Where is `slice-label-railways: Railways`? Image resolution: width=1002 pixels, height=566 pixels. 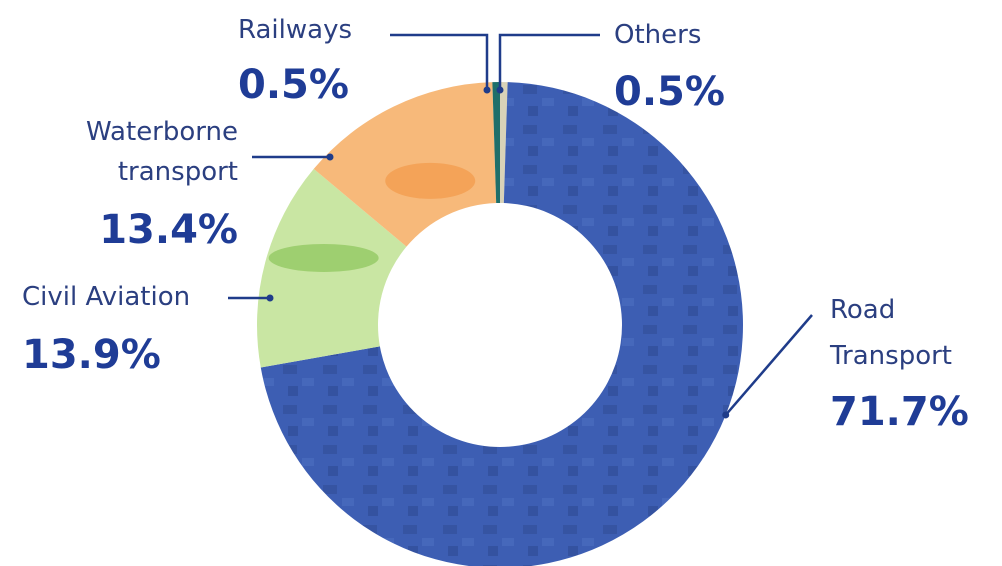 slice-label-railways: Railways is located at coordinates (295, 30).